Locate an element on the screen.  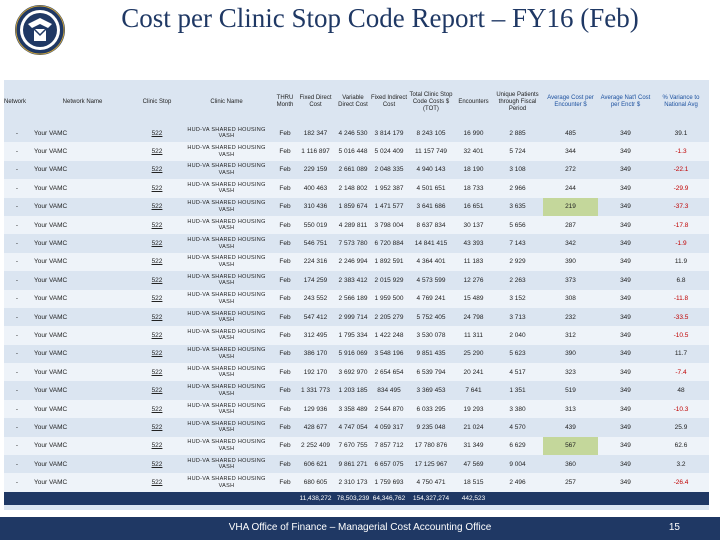
cell-total-clinic-stop-costs: 14 841 415 is located at coordinates (431, 243).